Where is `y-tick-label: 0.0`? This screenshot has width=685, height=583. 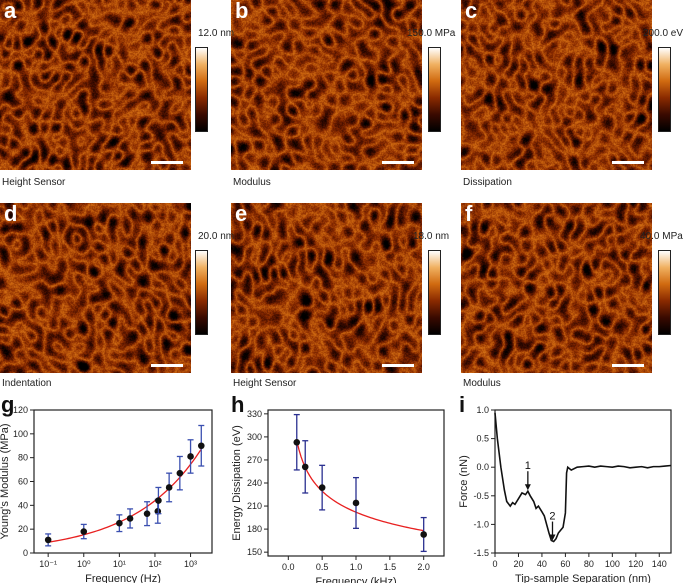
y-tick-label: 0.0 is located at coordinates (482, 467).